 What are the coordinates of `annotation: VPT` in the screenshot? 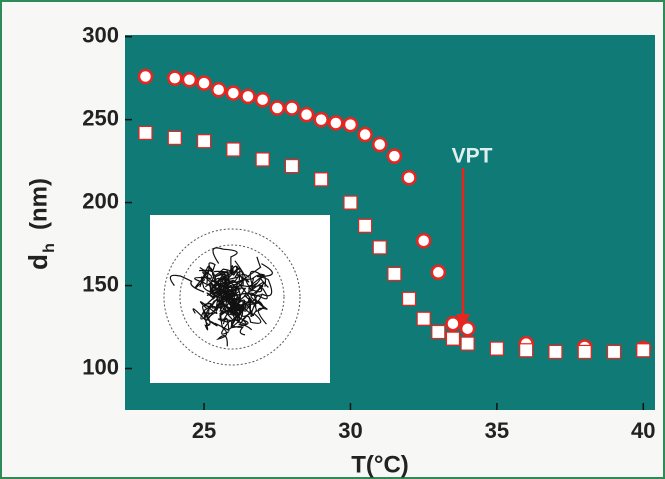 It's located at (472, 156).